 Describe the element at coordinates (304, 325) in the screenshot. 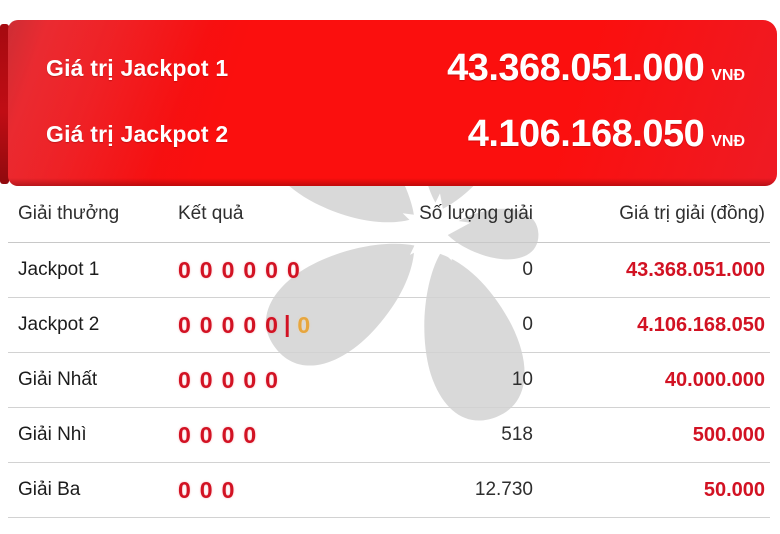

I see `bonus-digit: 0` at that location.